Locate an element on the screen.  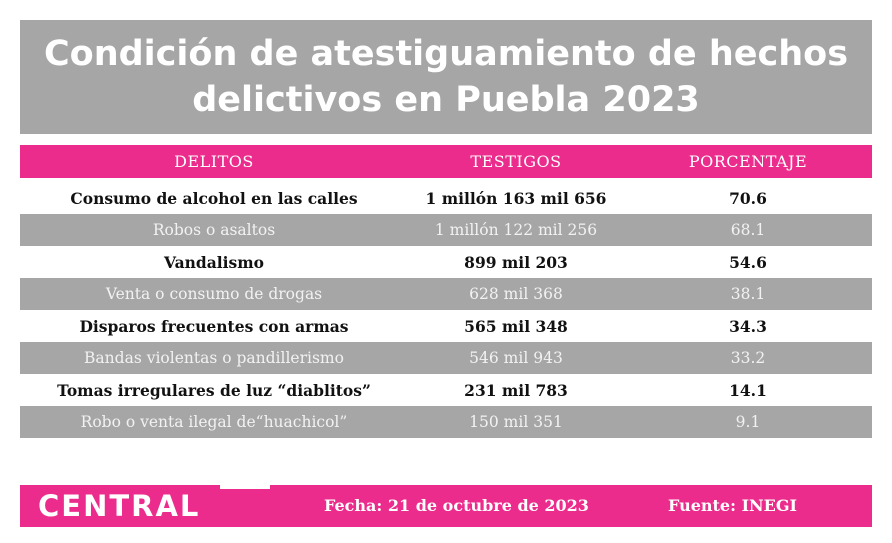
table-row: Venta o consumo de drogas 628 mil 368 38.1 is located at coordinates (446, 294).